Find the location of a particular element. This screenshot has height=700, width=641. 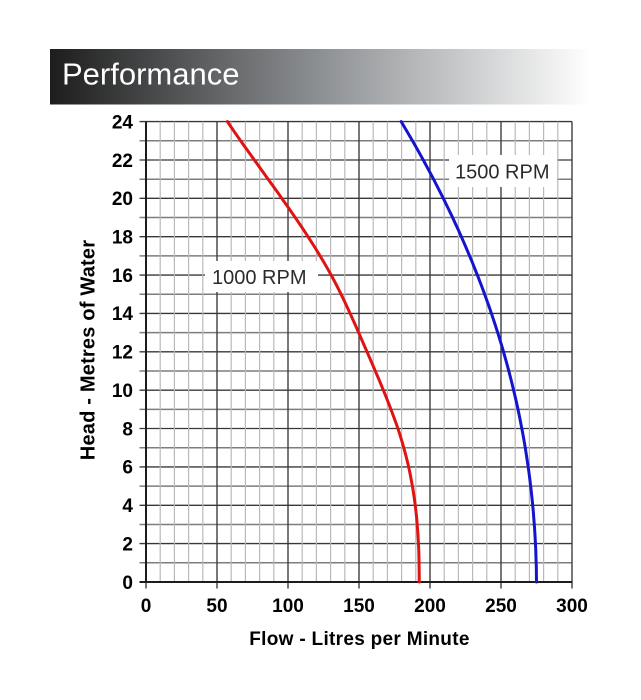

svg-text: 100 is located at coordinates (288, 606).